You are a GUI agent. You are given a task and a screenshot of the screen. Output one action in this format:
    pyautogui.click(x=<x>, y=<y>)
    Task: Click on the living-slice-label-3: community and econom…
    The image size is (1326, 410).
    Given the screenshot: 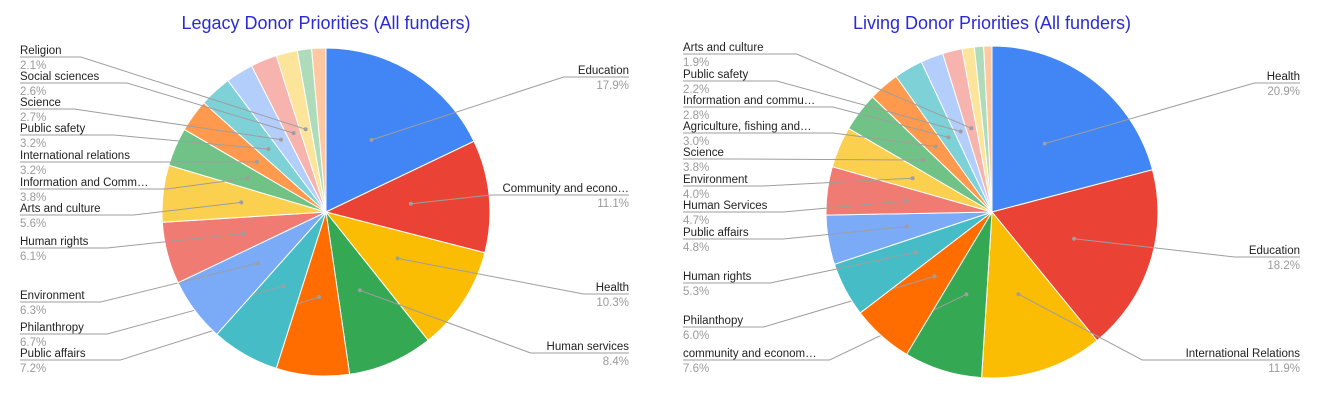 What is the action you would take?
    pyautogui.click(x=750, y=354)
    